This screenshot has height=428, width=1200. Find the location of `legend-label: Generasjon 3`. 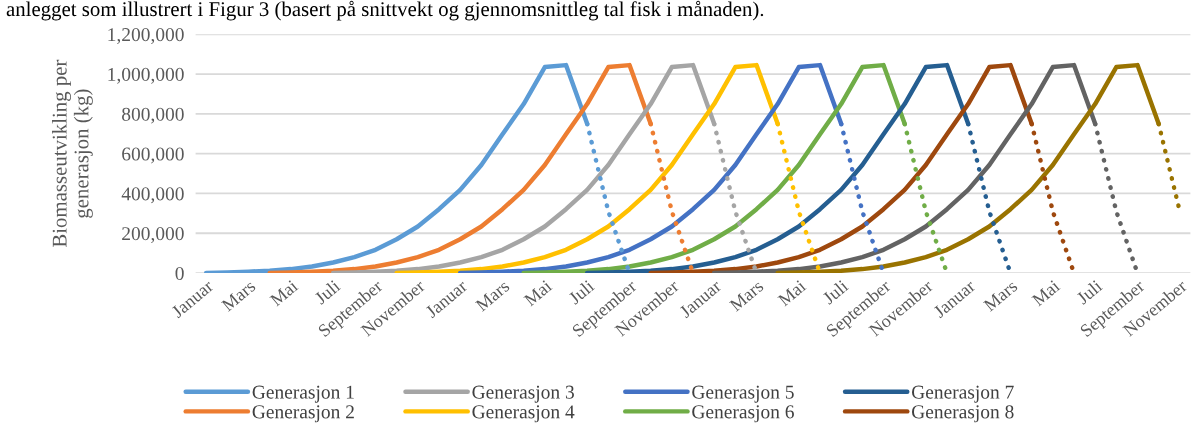

legend-label: Generasjon 3 is located at coordinates (523, 394).